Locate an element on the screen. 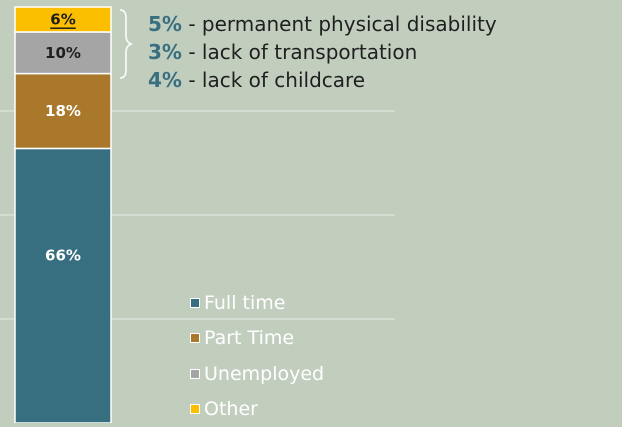 This screenshot has width=622, height=427. legend-item-full-time: Full time is located at coordinates (257, 303).